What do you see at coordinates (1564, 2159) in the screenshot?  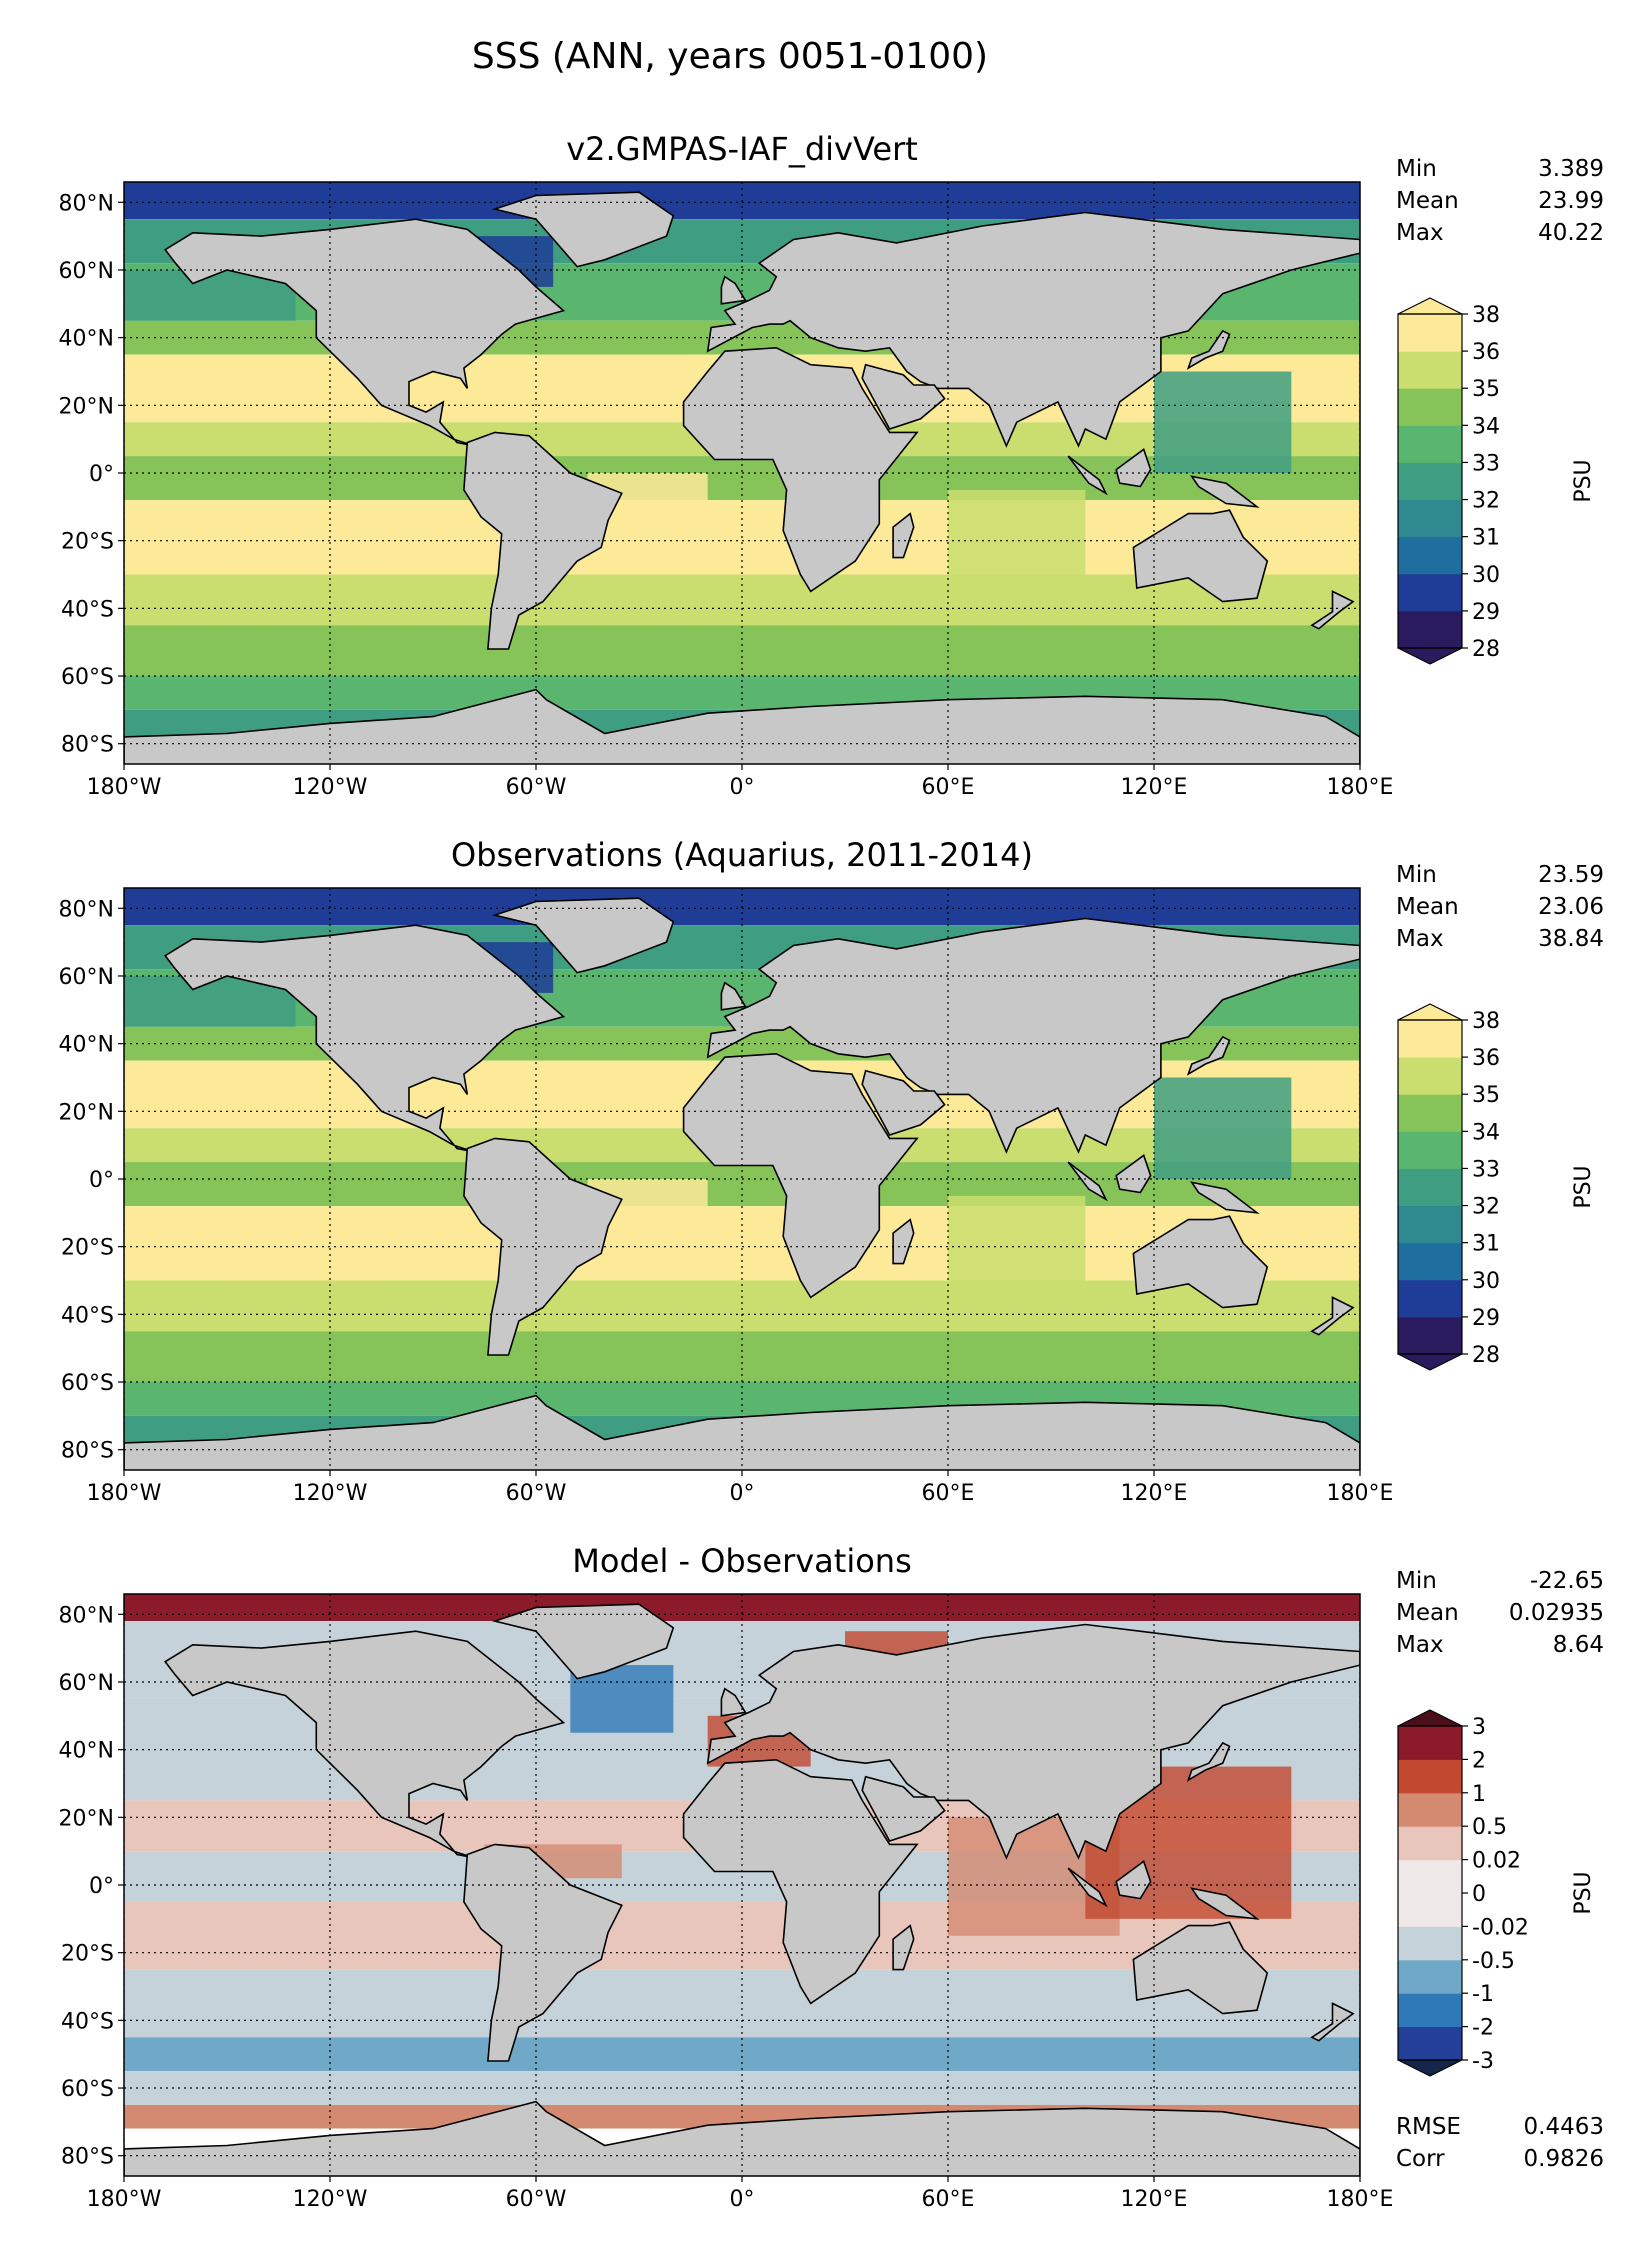 I see `stat-value: 0.9826` at bounding box center [1564, 2159].